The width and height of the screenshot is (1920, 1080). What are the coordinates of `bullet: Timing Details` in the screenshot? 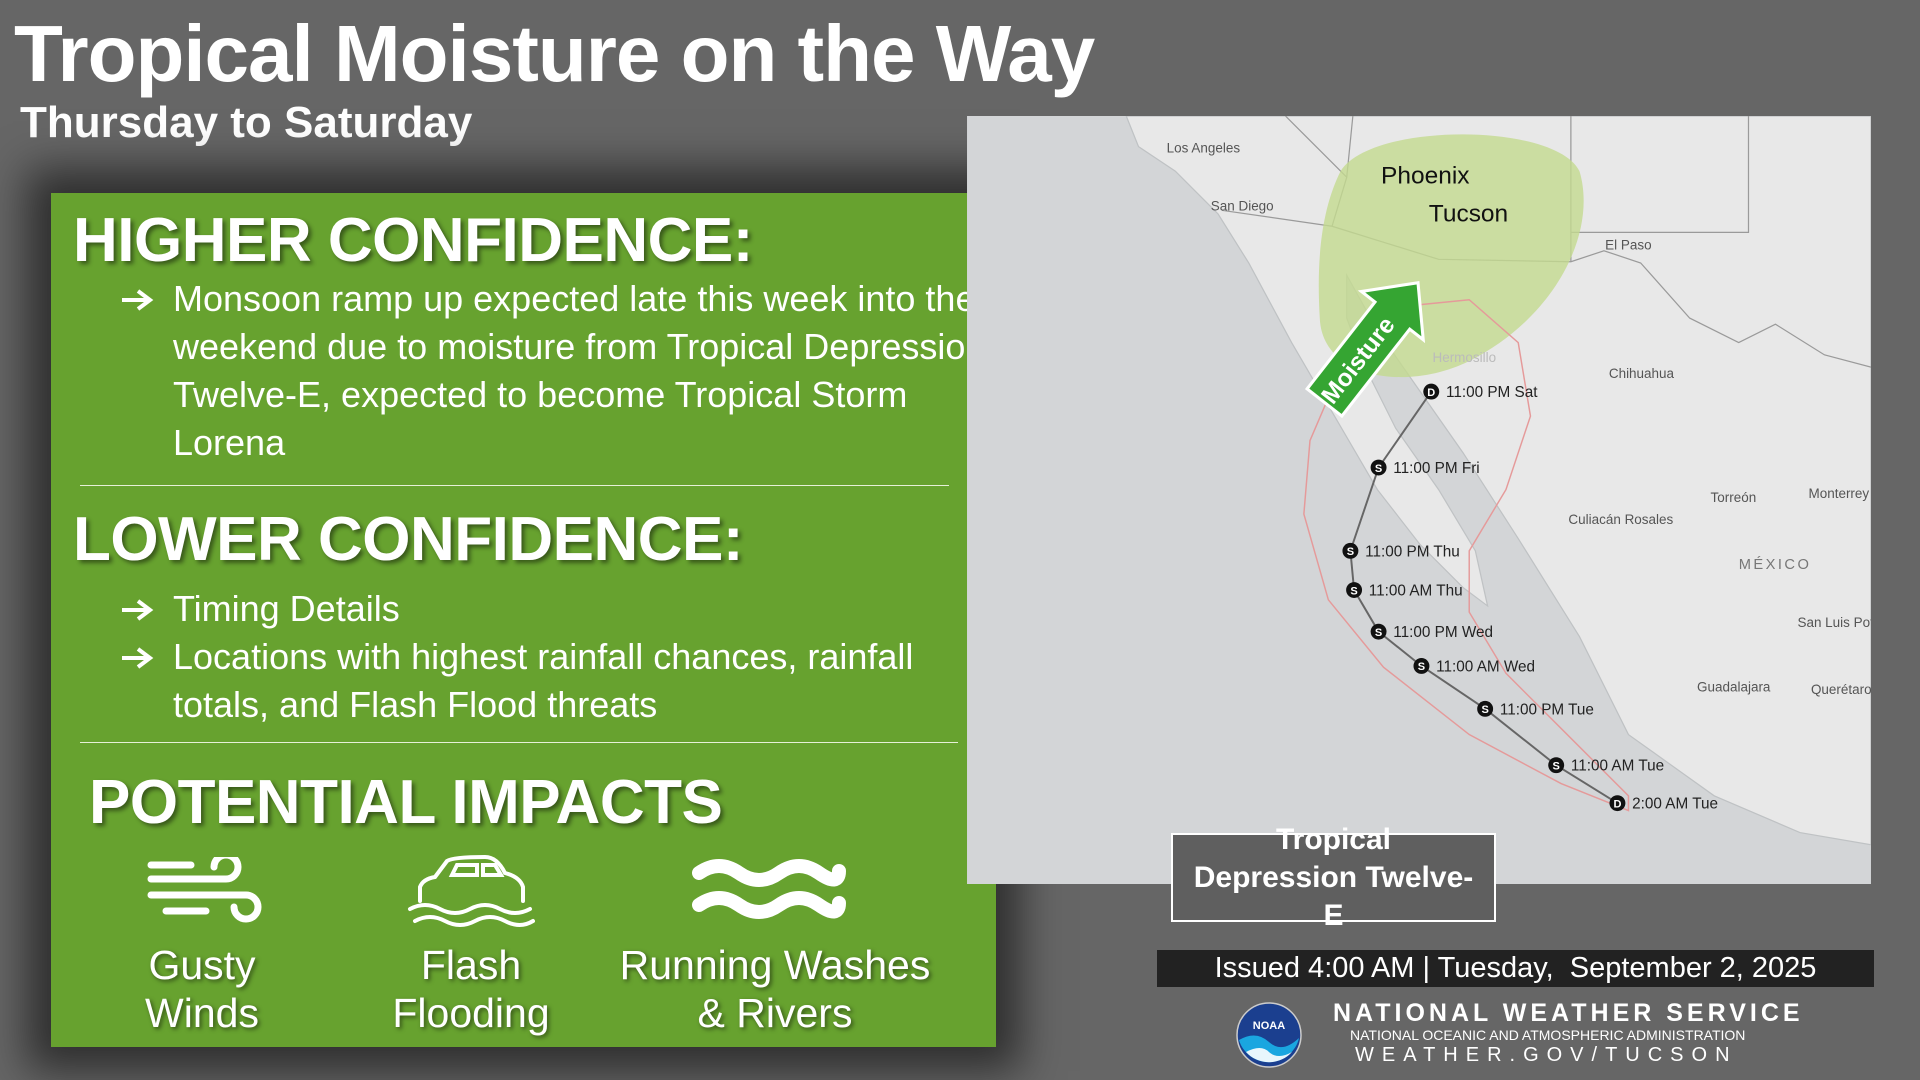 It's located at (562, 609).